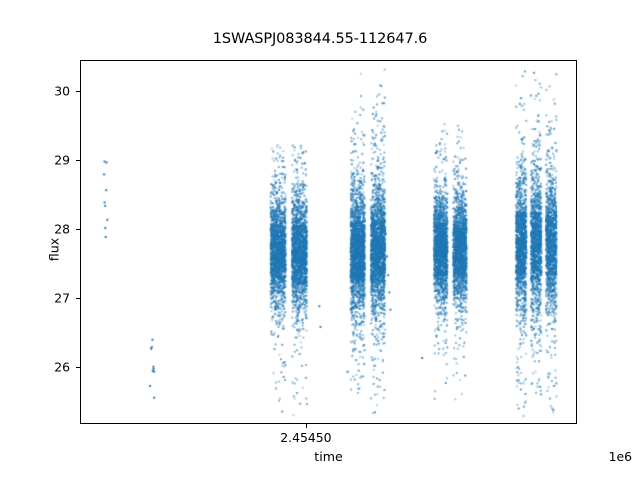 The width and height of the screenshot is (640, 480). I want to click on x-tick-mark, so click(306, 426).